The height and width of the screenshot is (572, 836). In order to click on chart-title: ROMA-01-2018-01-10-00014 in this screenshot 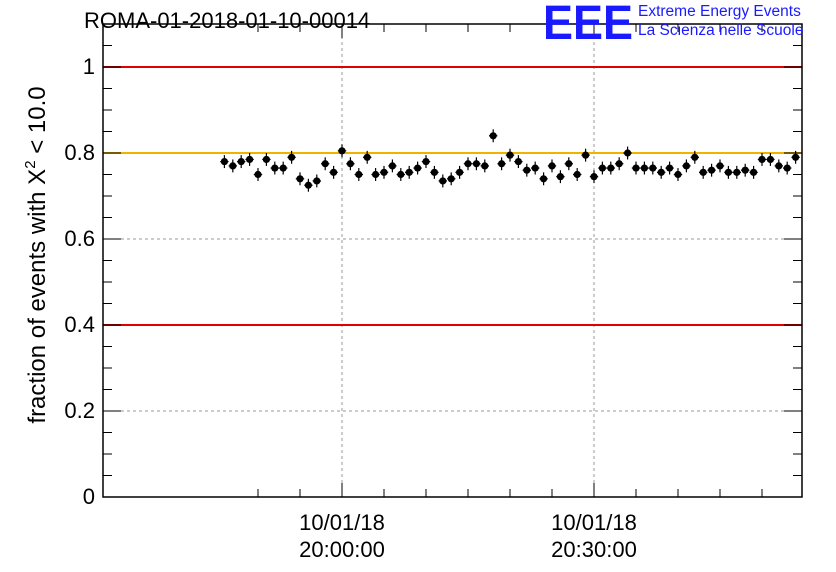, I will do `click(227, 20)`.